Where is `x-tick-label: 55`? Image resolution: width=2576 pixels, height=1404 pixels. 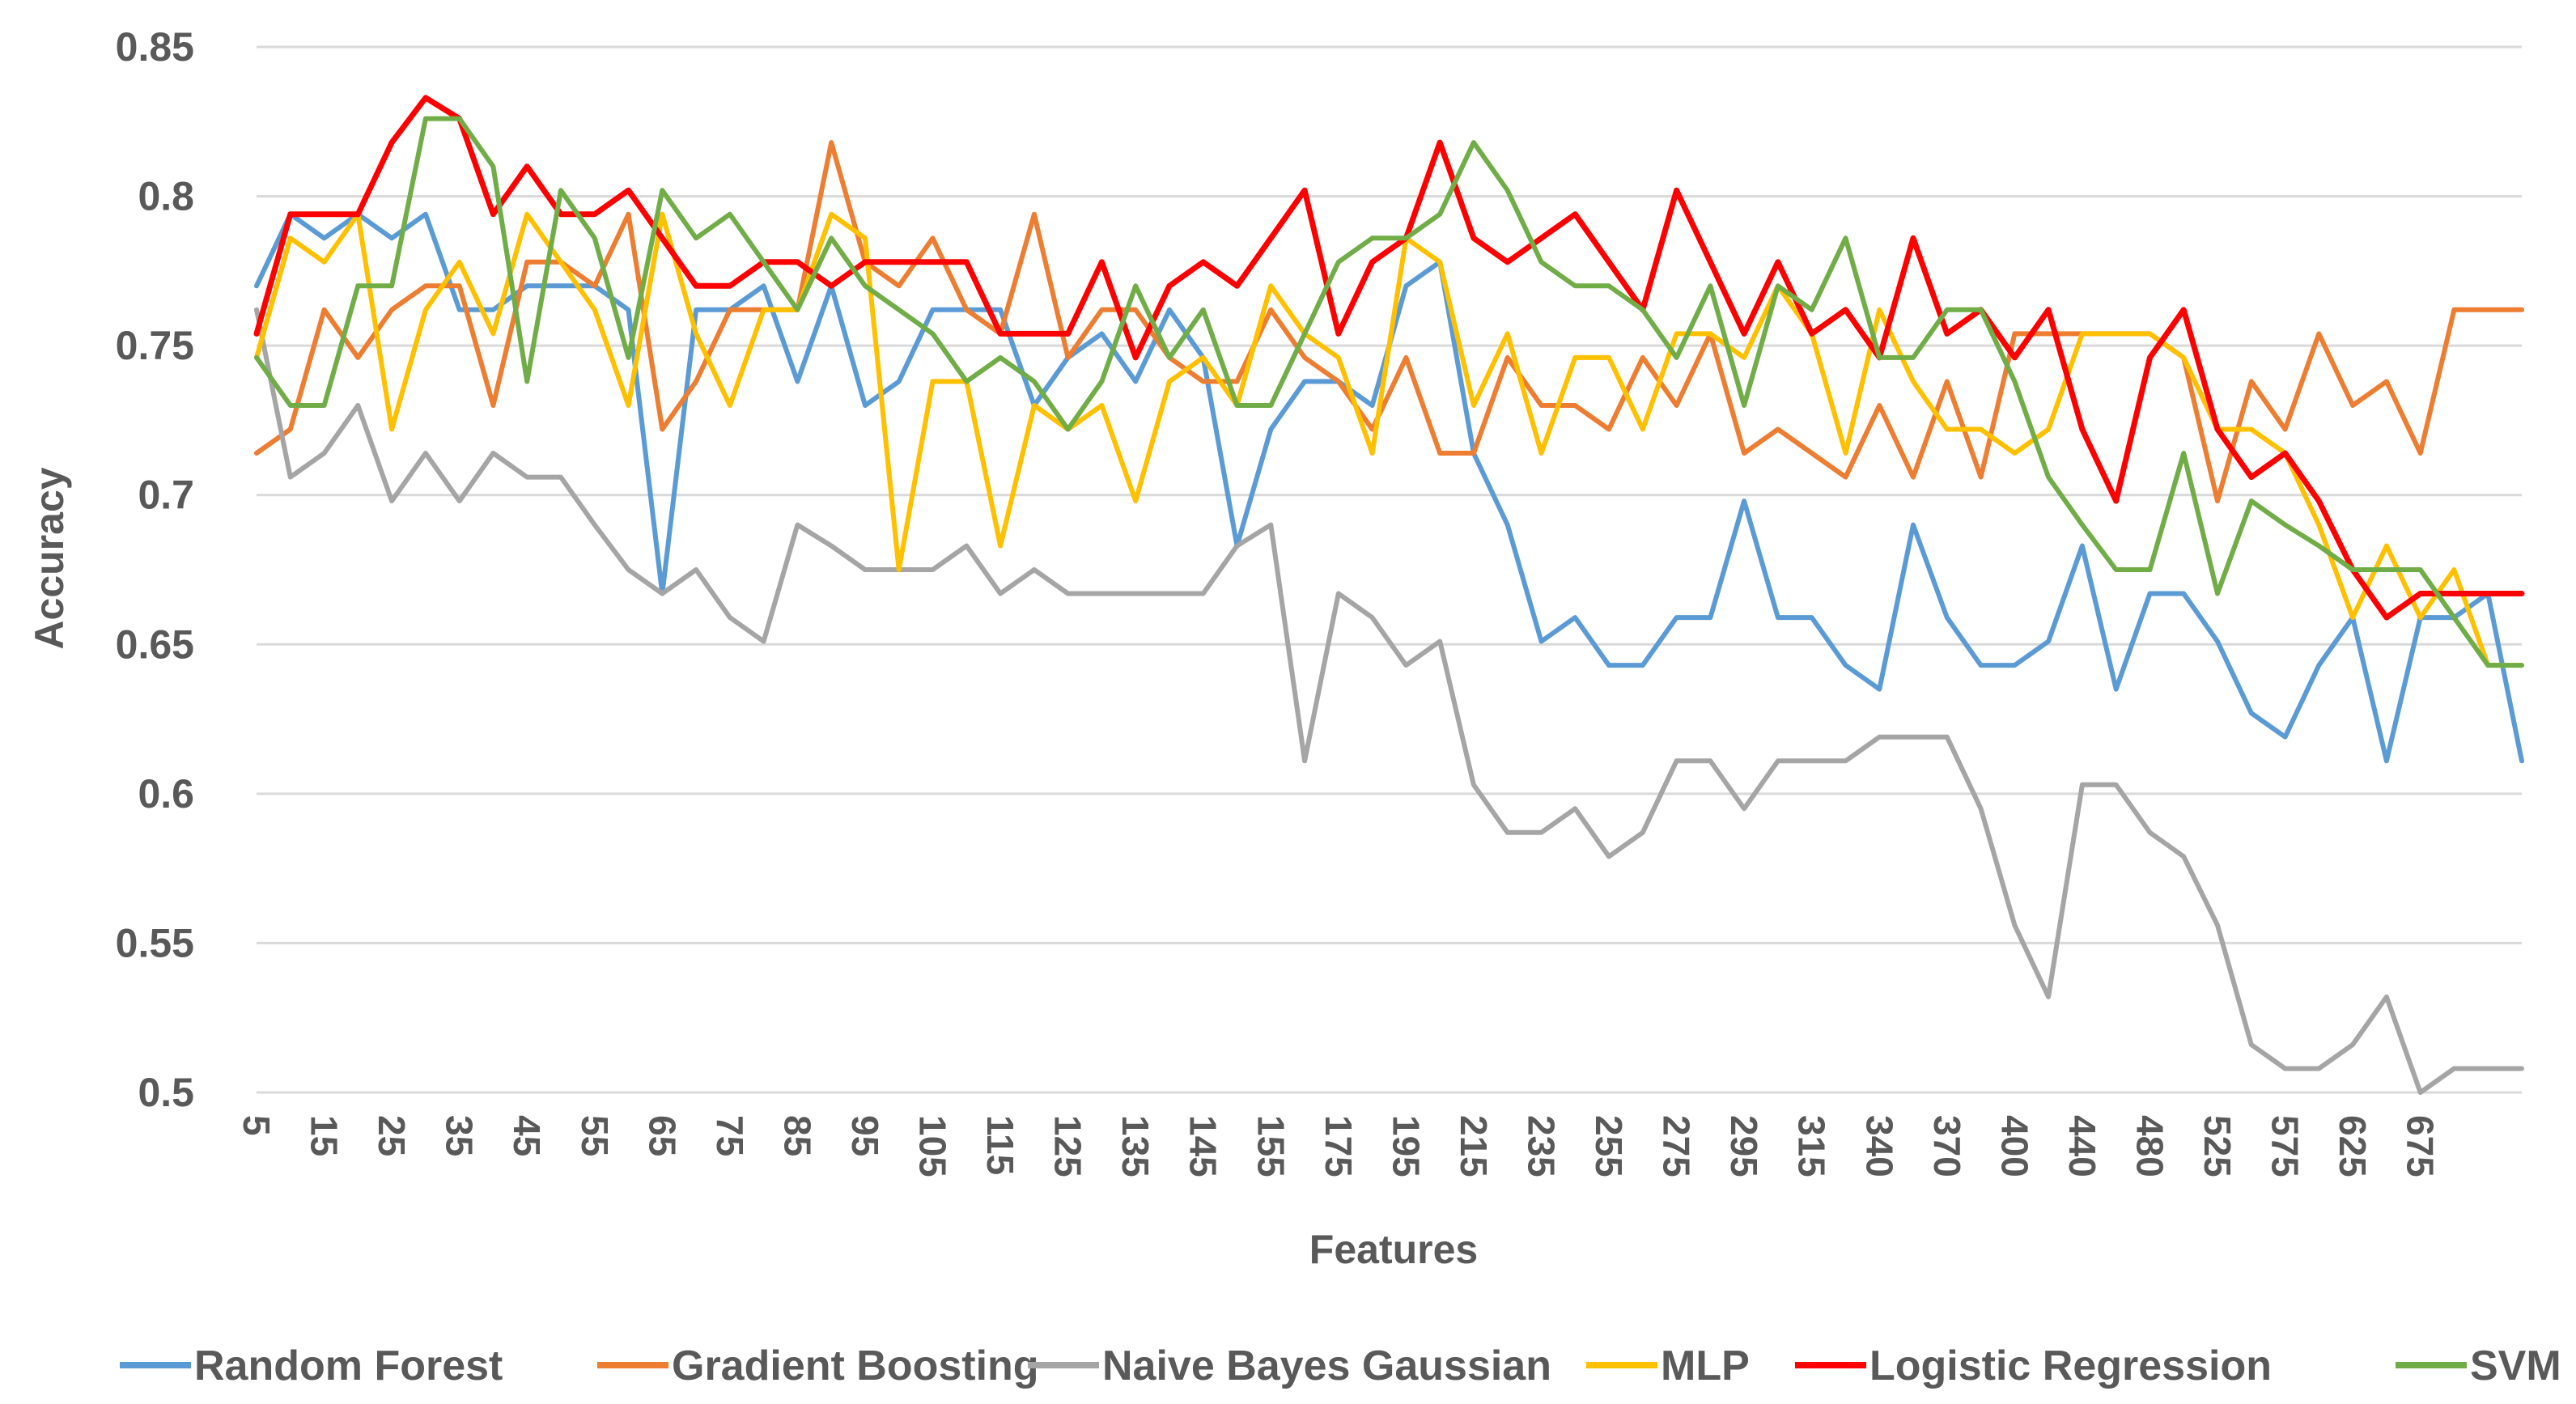
x-tick-label: 55 is located at coordinates (595, 1135).